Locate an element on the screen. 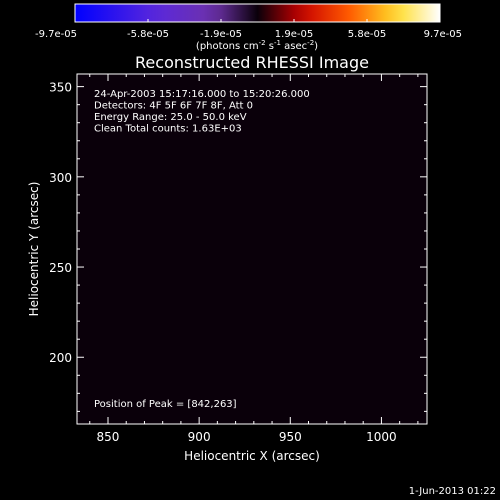 This screenshot has width=500, height=500. annotation-line: 24-Apr-2003 15:17:16.000 to 15:20:26.000 is located at coordinates (202, 94).